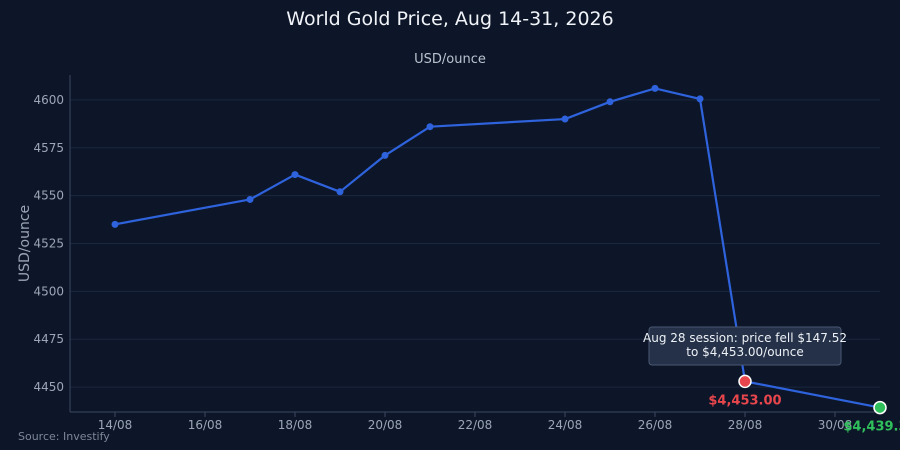  Describe the element at coordinates (655, 425) in the screenshot. I see `x-tick-label: 26/08` at that location.